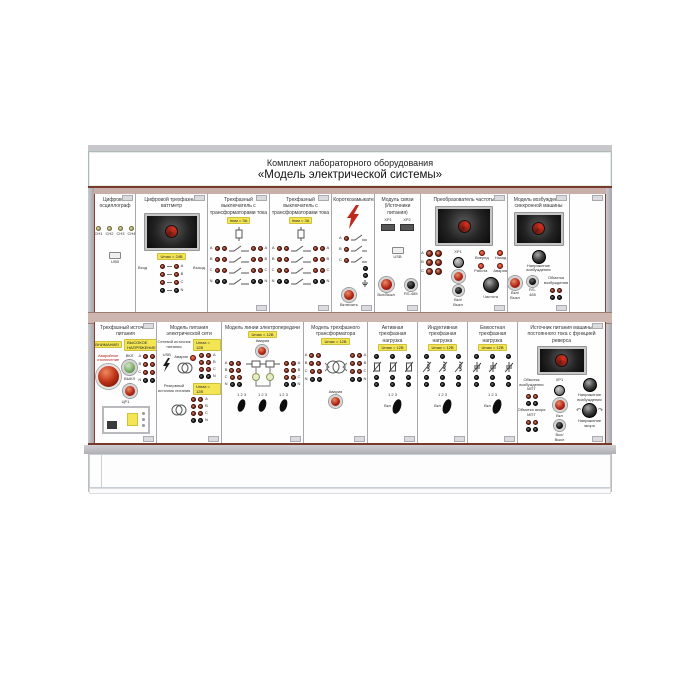 Image resolution: width=700 pixels, height=700 pixels. Describe the element at coordinates (120, 228) in the screenshot. I see `bnc-jack-ch3` at that location.